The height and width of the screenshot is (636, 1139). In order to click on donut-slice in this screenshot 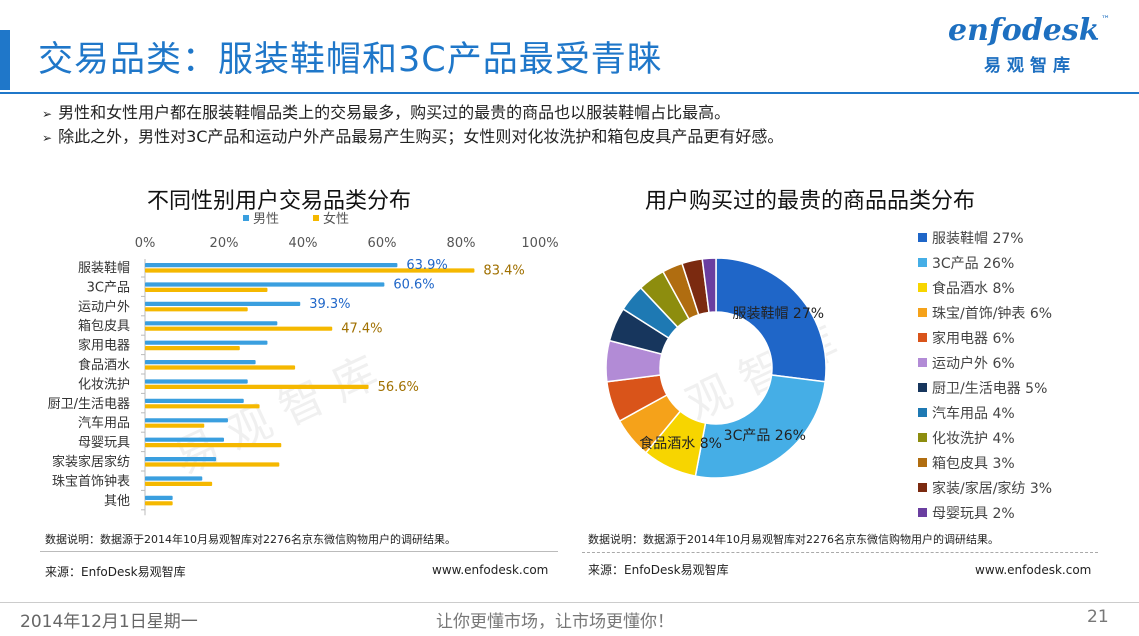, I will do `click(760, 426)`.